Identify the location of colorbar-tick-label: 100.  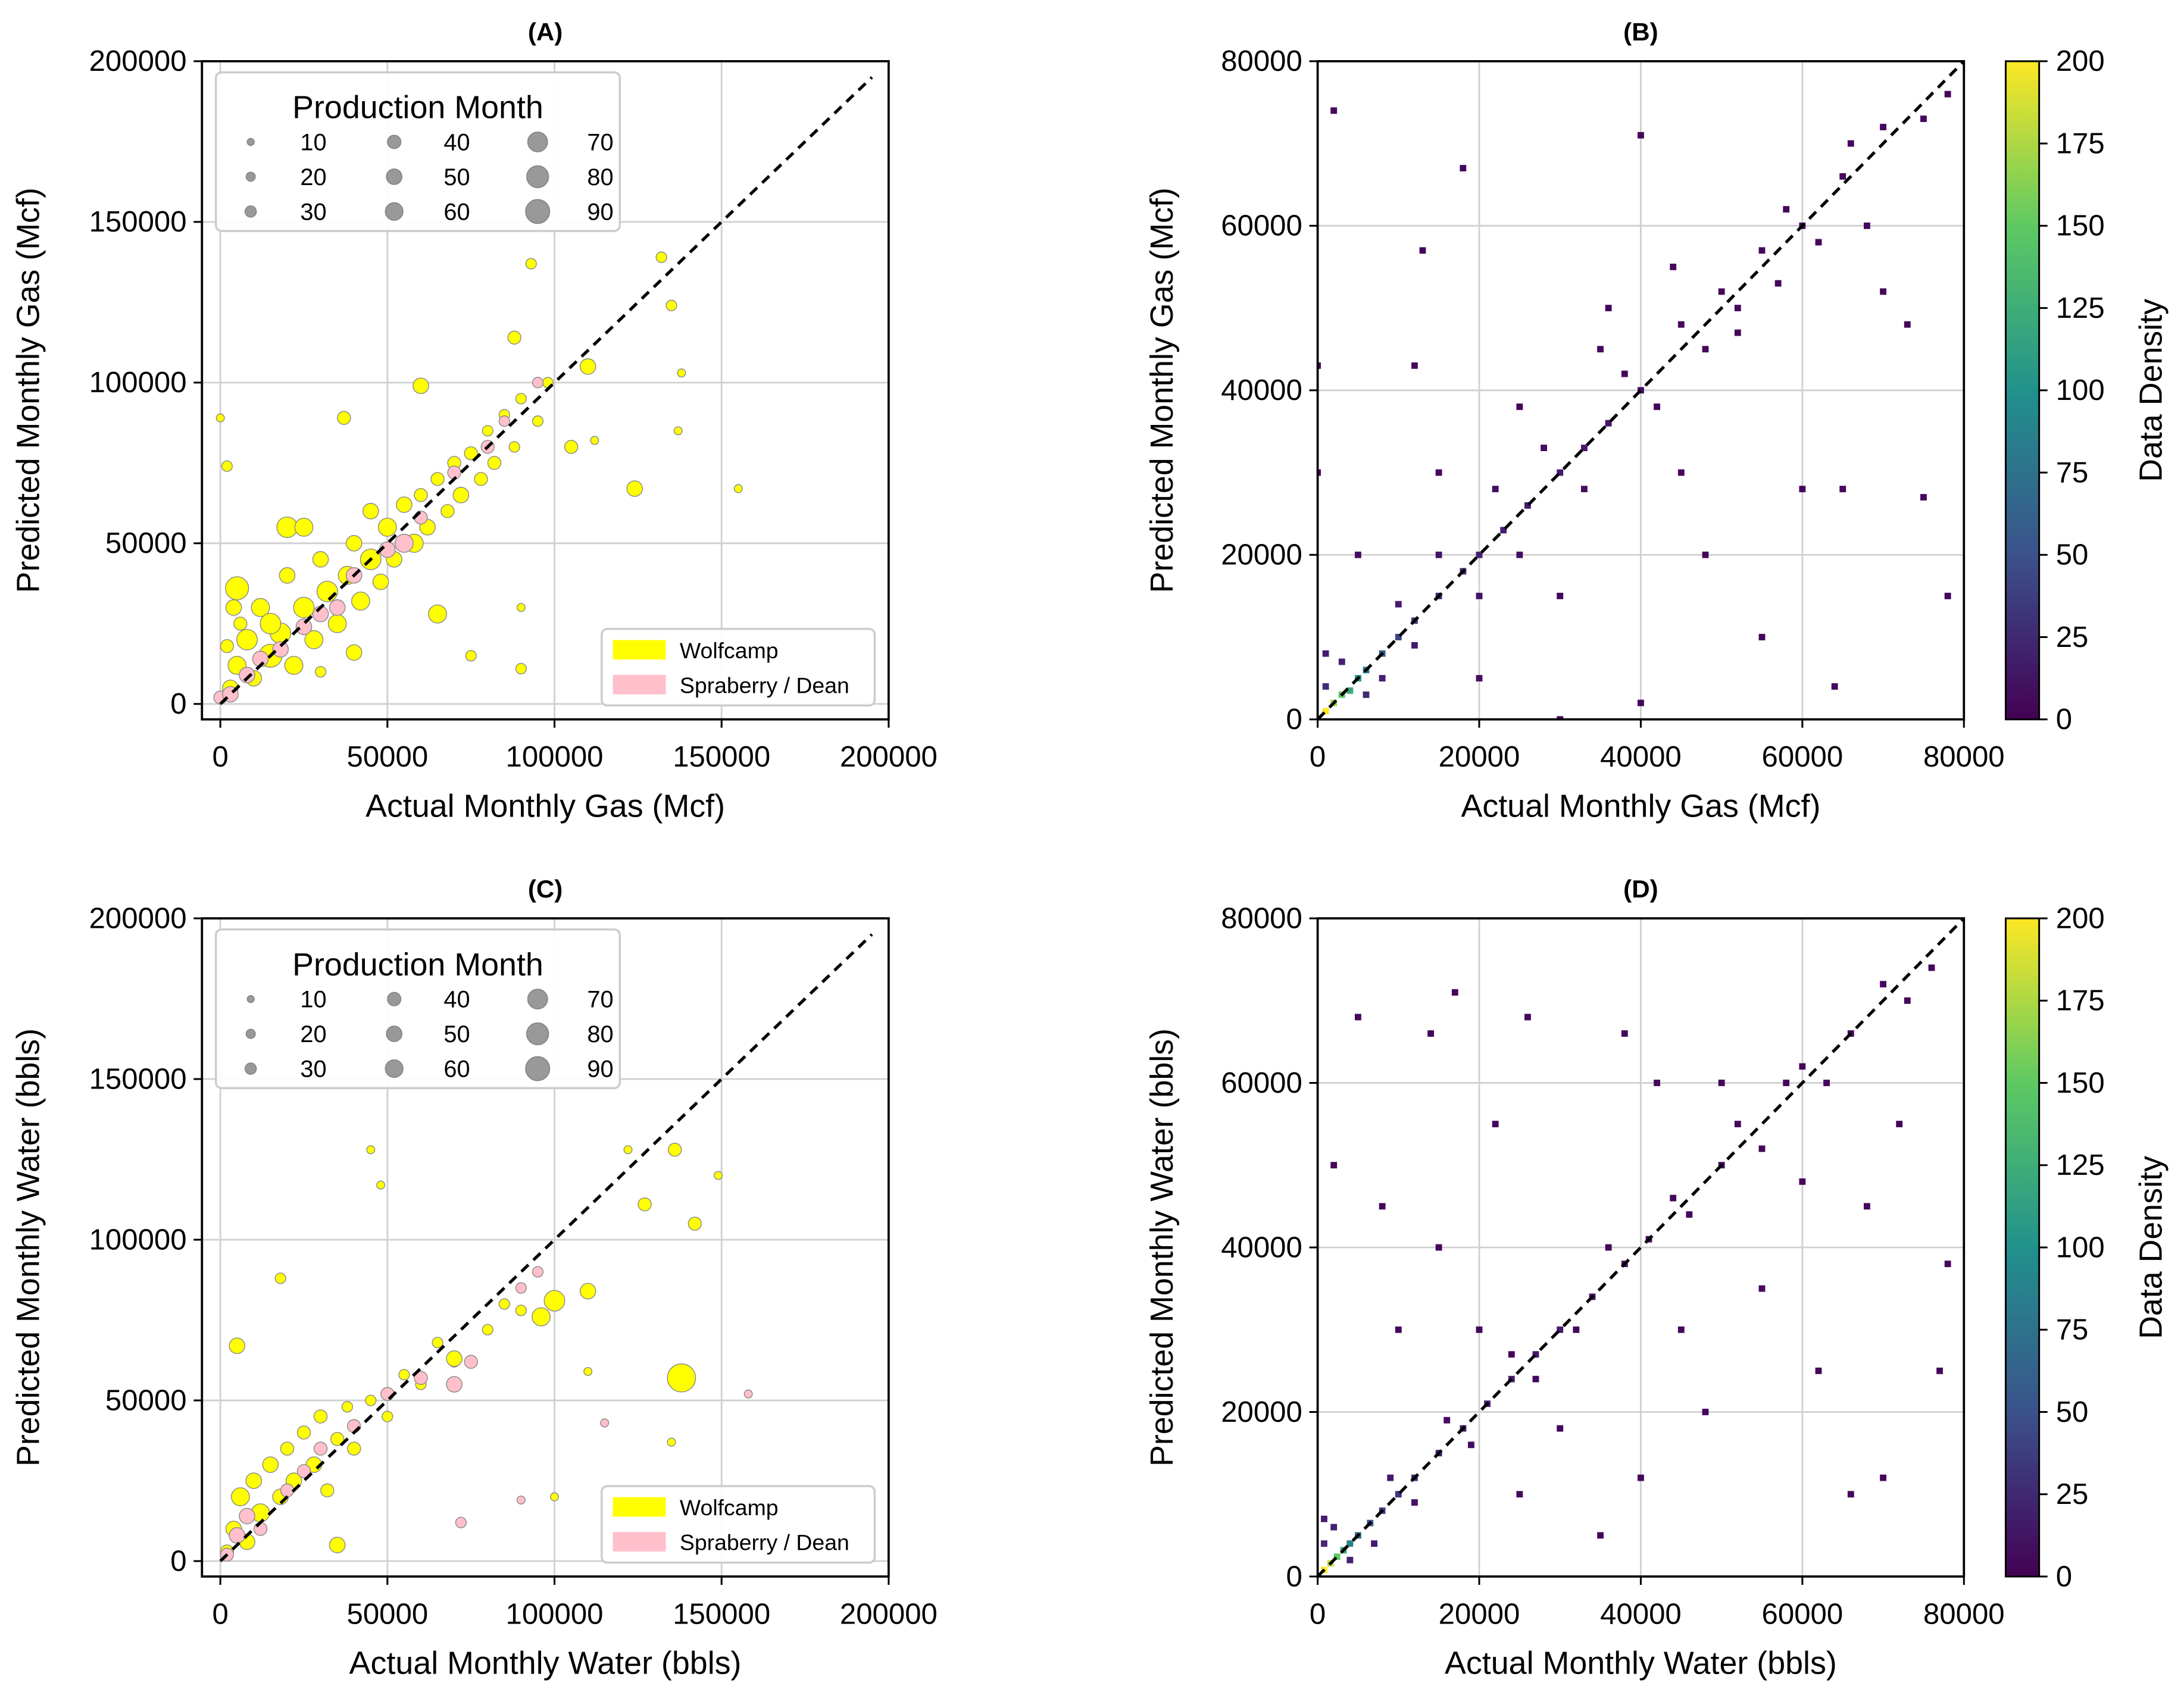
(2080, 1247).